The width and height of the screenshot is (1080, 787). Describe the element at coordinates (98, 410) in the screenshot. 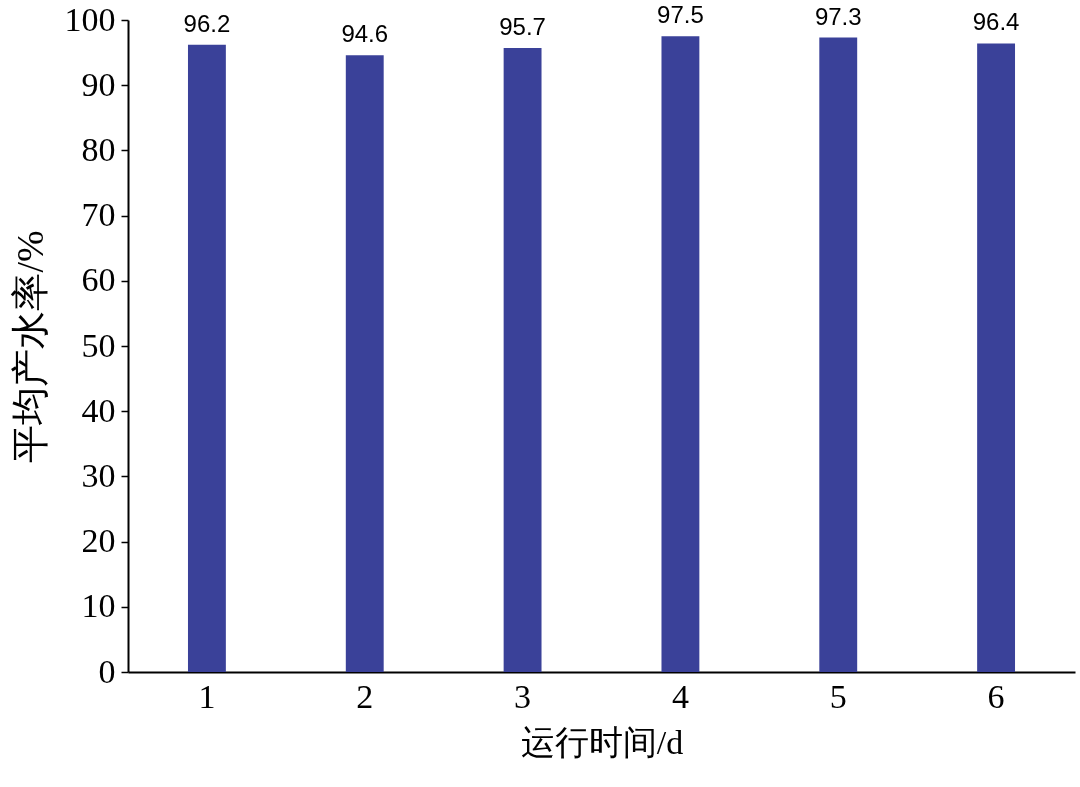

I see `y-tick-label: 40` at that location.